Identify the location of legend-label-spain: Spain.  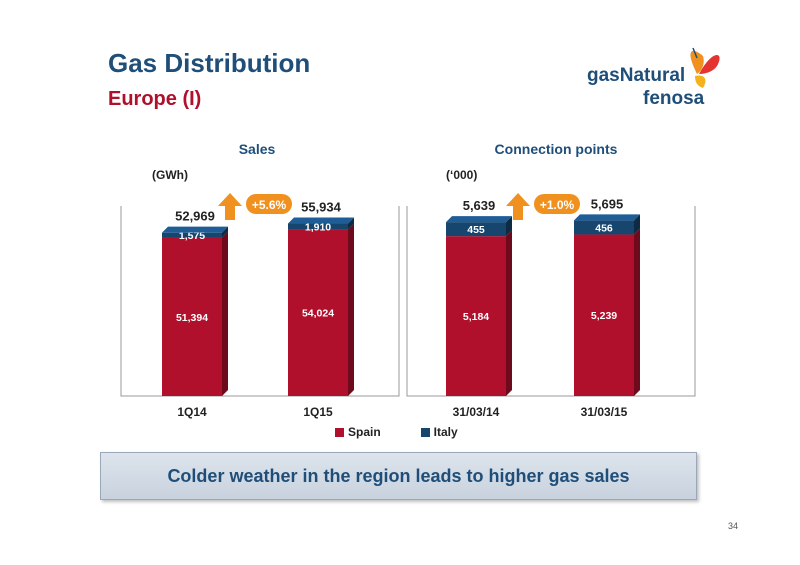
(364, 432).